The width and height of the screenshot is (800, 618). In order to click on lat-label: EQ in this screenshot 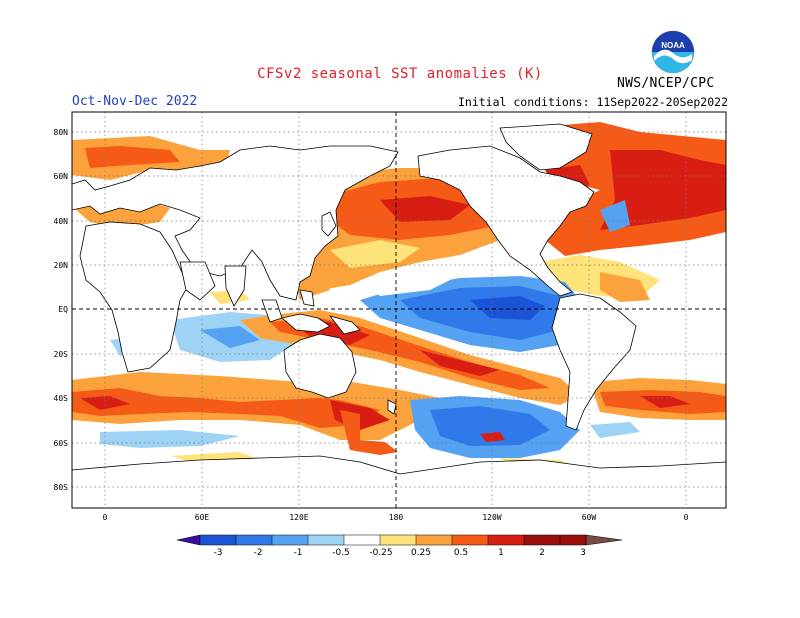, I will do `click(63, 309)`.